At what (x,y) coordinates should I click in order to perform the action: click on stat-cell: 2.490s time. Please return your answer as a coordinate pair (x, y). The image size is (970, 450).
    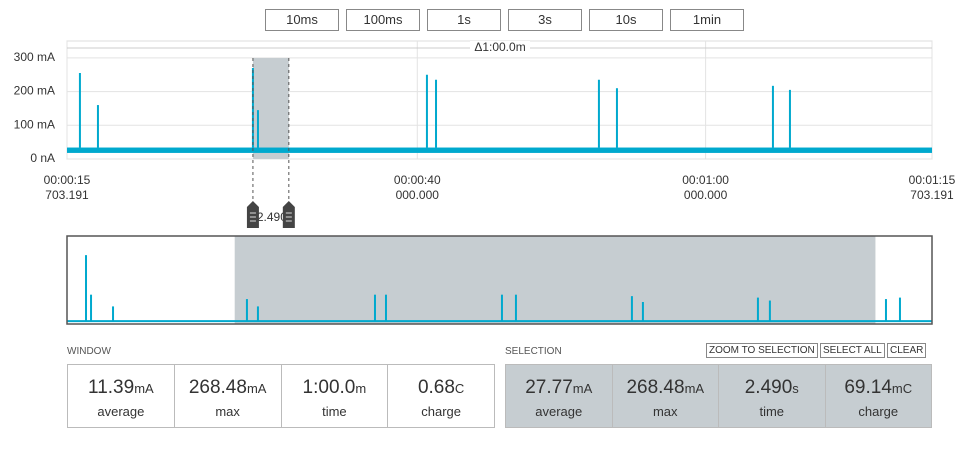
    Looking at the image, I should click on (771, 396).